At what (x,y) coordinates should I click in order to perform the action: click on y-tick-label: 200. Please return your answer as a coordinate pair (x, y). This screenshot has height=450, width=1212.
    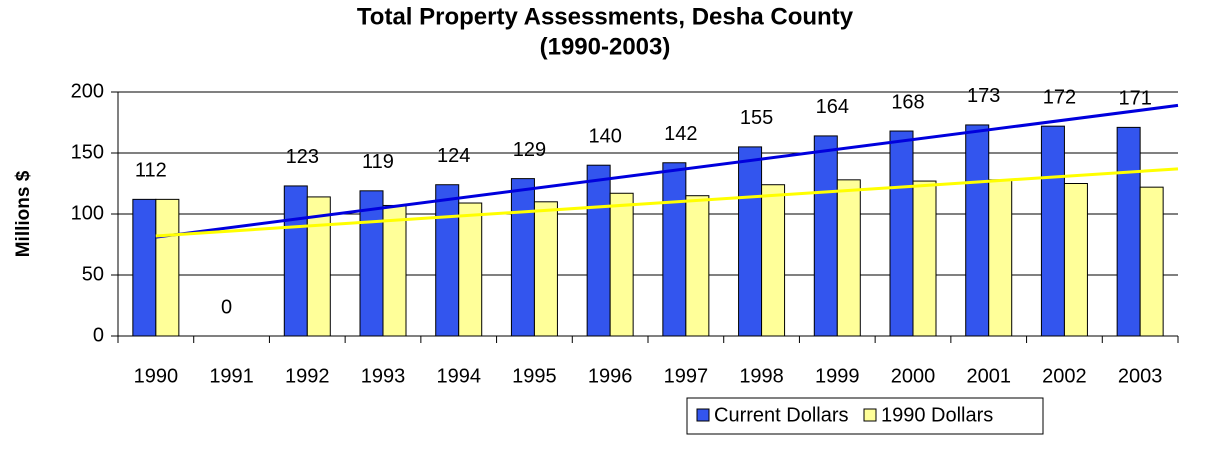
    Looking at the image, I should click on (87, 91).